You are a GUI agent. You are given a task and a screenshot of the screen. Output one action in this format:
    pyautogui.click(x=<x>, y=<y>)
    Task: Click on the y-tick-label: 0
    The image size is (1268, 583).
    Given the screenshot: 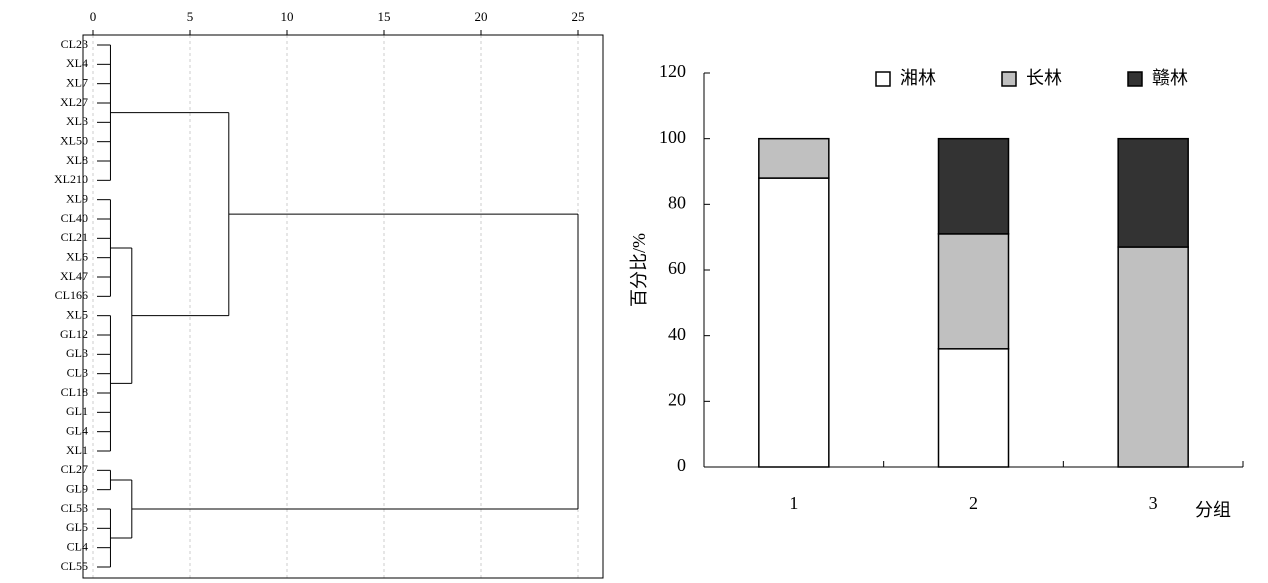 What is the action you would take?
    pyautogui.click(x=681, y=465)
    